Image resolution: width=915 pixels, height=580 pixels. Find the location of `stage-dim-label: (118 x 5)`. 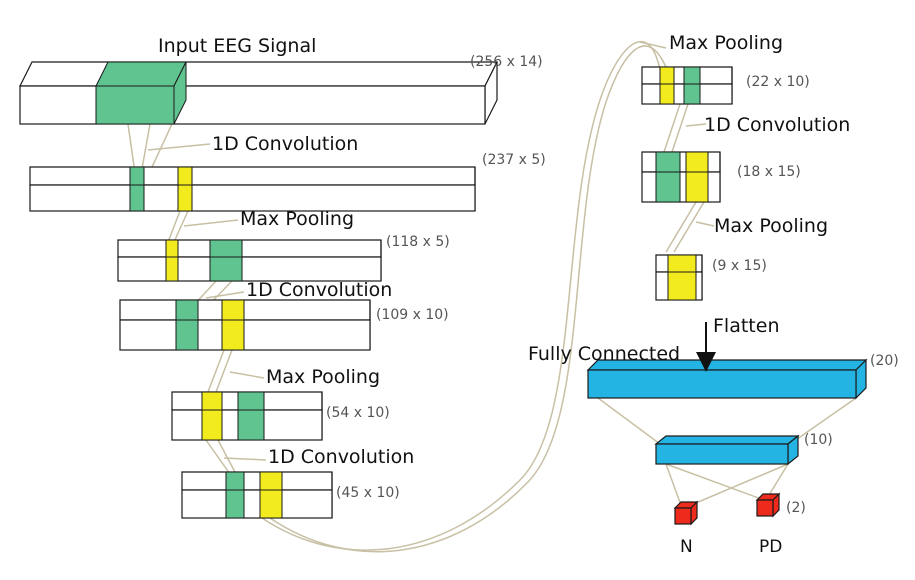

stage-dim-label: (118 x 5) is located at coordinates (418, 242).